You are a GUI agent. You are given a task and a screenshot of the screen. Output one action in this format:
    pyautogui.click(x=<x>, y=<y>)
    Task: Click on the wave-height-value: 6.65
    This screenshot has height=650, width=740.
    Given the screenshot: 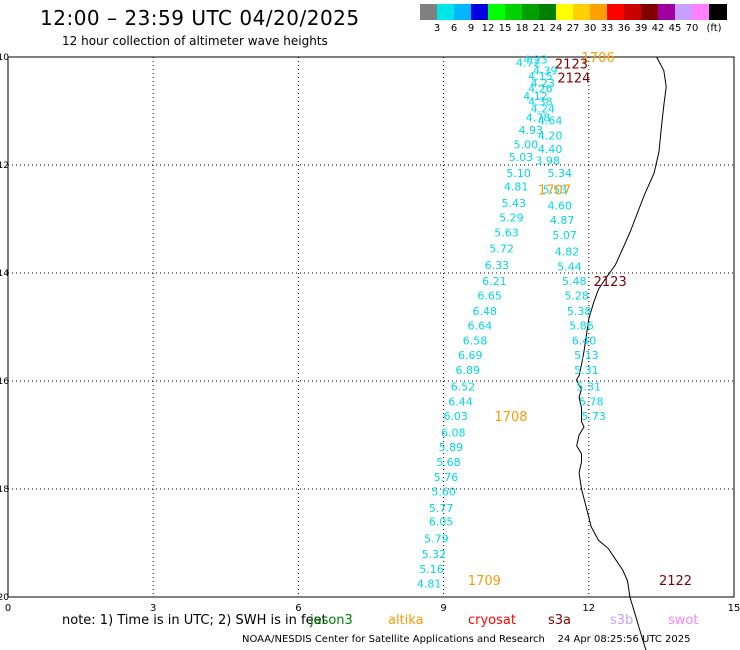 What is the action you would take?
    pyautogui.click(x=489, y=296)
    